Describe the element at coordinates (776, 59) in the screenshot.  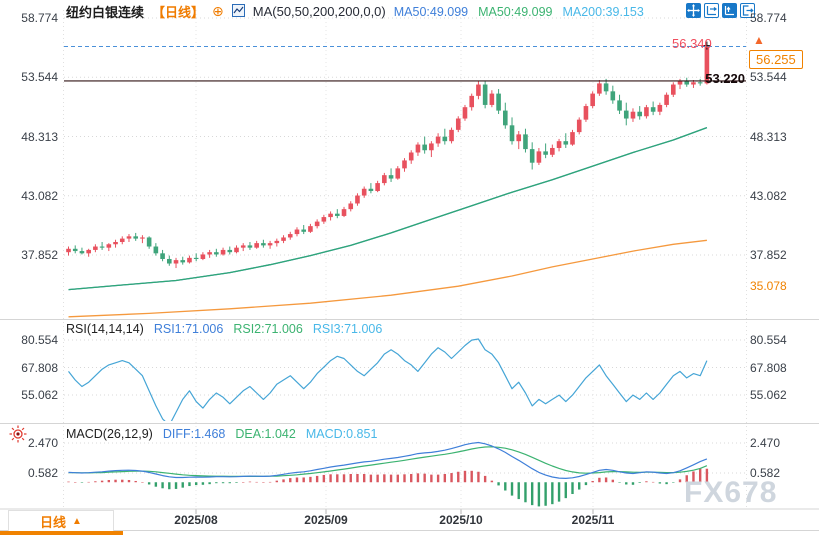
I see `last-price-tag: 56.255` at that location.